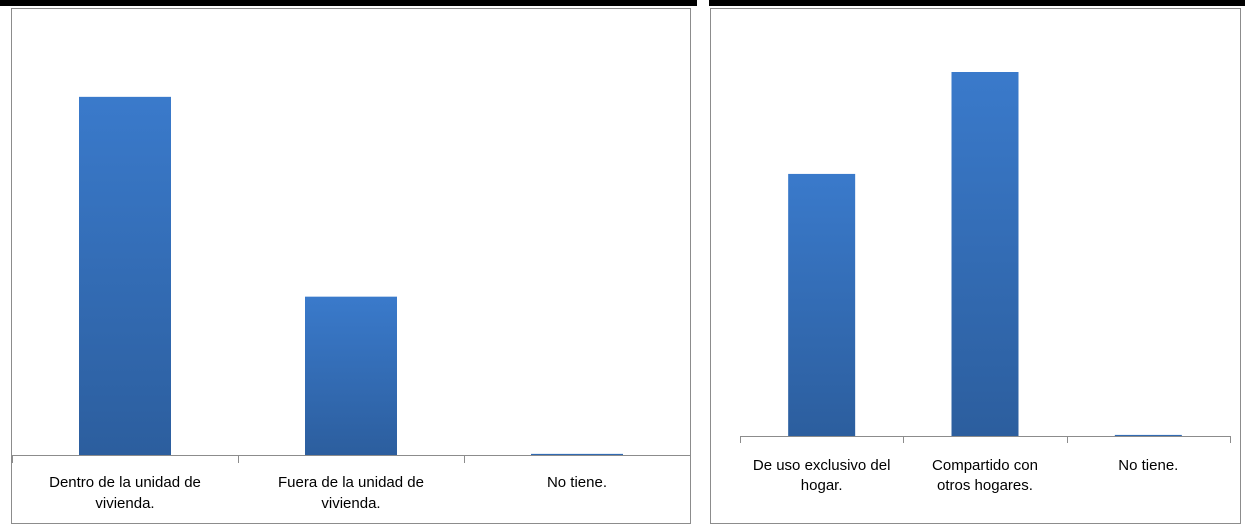  What do you see at coordinates (985, 475) in the screenshot?
I see `category-label-2: Compartido con otros hogares.` at bounding box center [985, 475].